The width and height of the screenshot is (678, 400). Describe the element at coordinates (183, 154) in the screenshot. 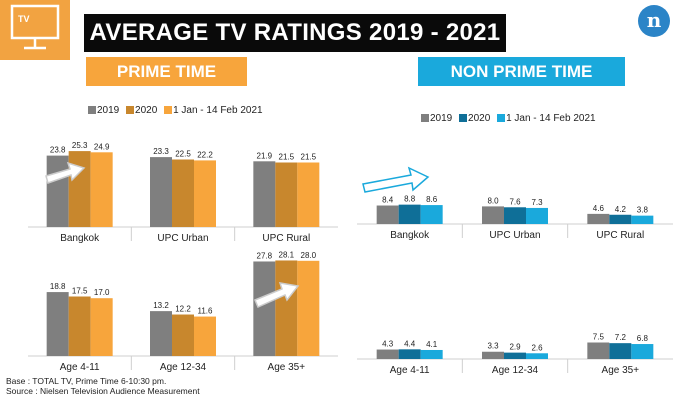

I see `data-label: 22.5` at that location.